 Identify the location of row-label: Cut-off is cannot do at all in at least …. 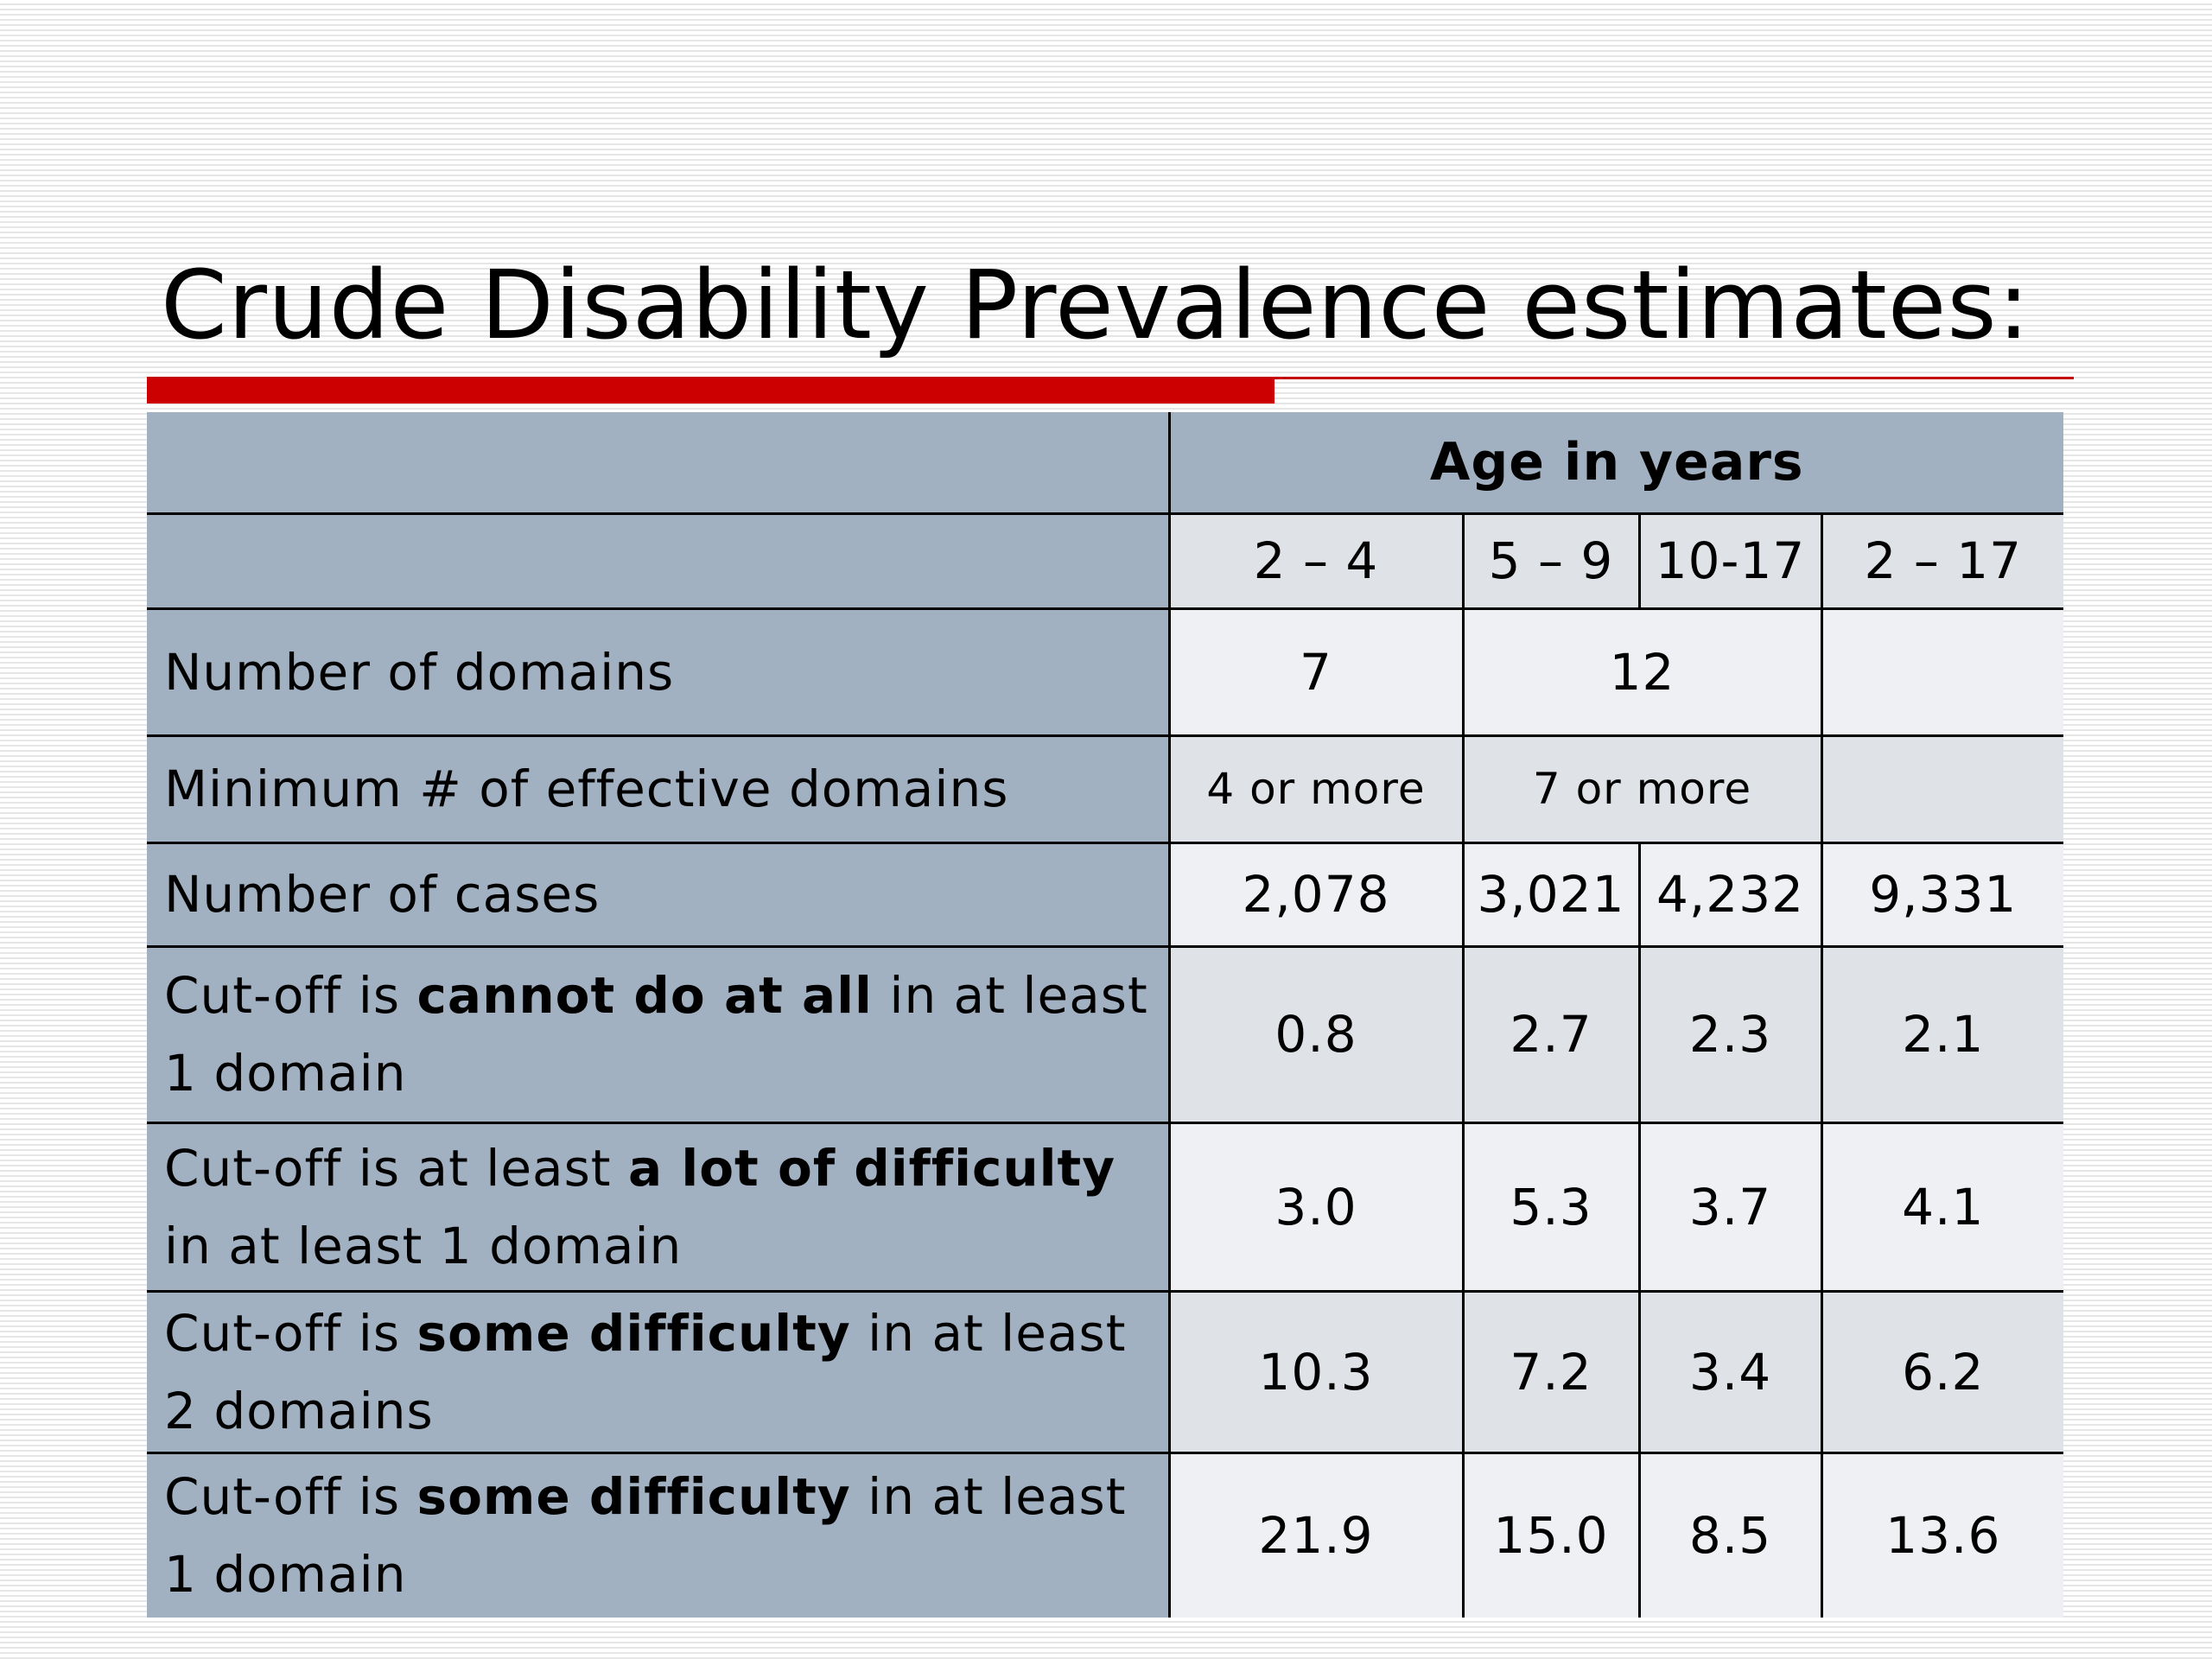
(659, 1034).